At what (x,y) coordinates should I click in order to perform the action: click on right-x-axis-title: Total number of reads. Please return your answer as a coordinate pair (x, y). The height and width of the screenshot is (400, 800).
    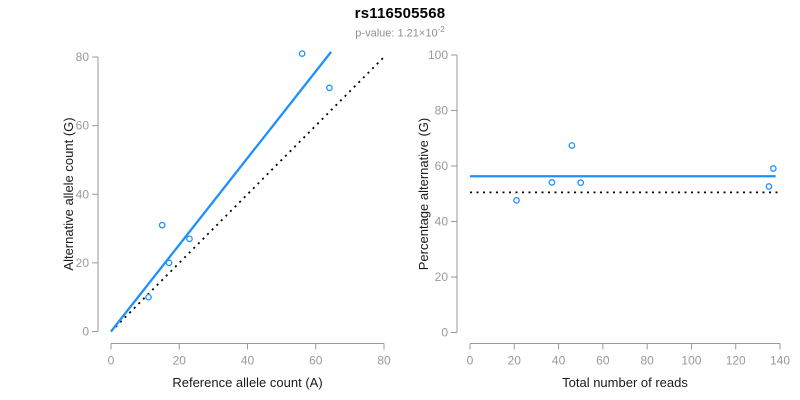
    Looking at the image, I should click on (625, 382).